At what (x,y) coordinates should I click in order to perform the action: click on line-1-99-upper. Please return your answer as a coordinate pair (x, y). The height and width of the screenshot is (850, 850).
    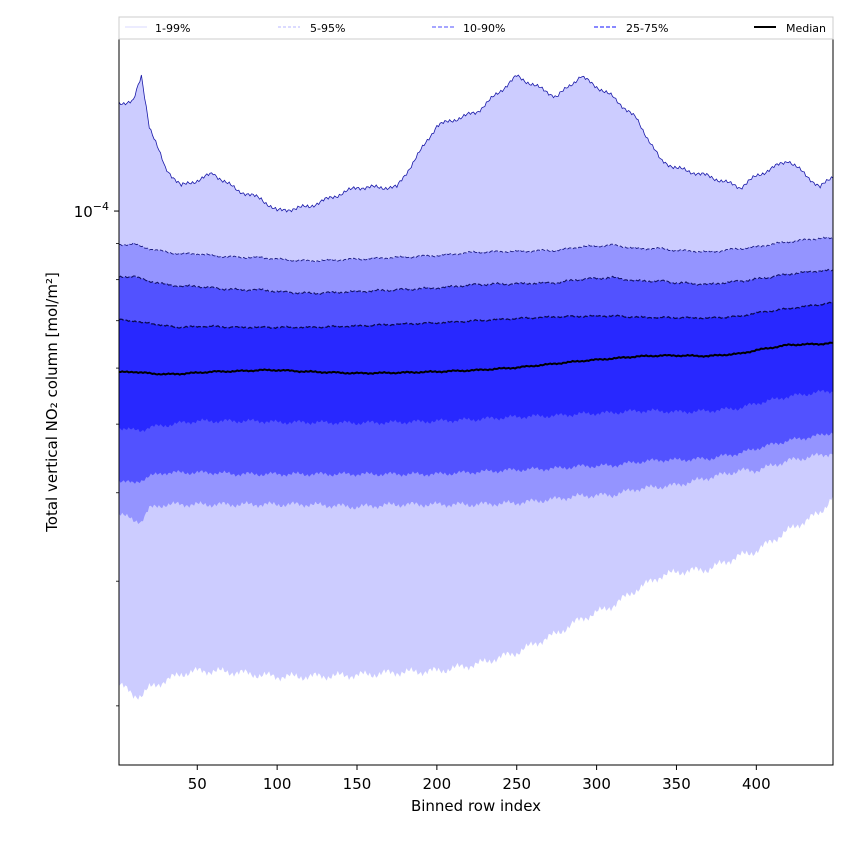
    Looking at the image, I should click on (476, 143).